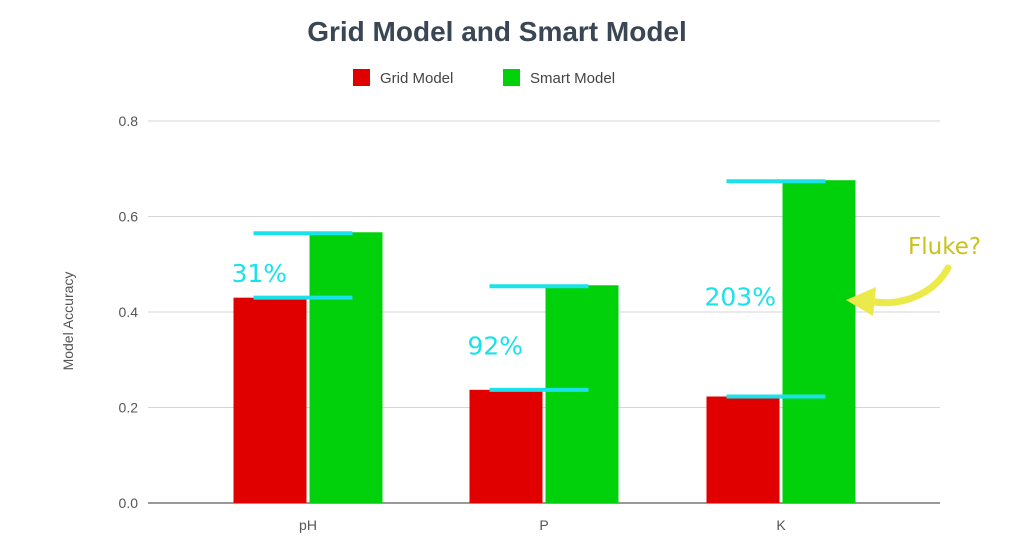 This screenshot has height=539, width=1024. I want to click on increase-labels: 31% 92% 203%, so click(504, 310).